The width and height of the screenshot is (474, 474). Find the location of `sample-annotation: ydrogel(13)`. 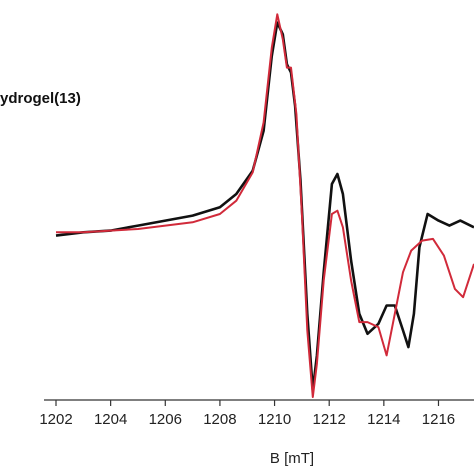

sample-annotation: ydrogel(13) is located at coordinates (40, 98).